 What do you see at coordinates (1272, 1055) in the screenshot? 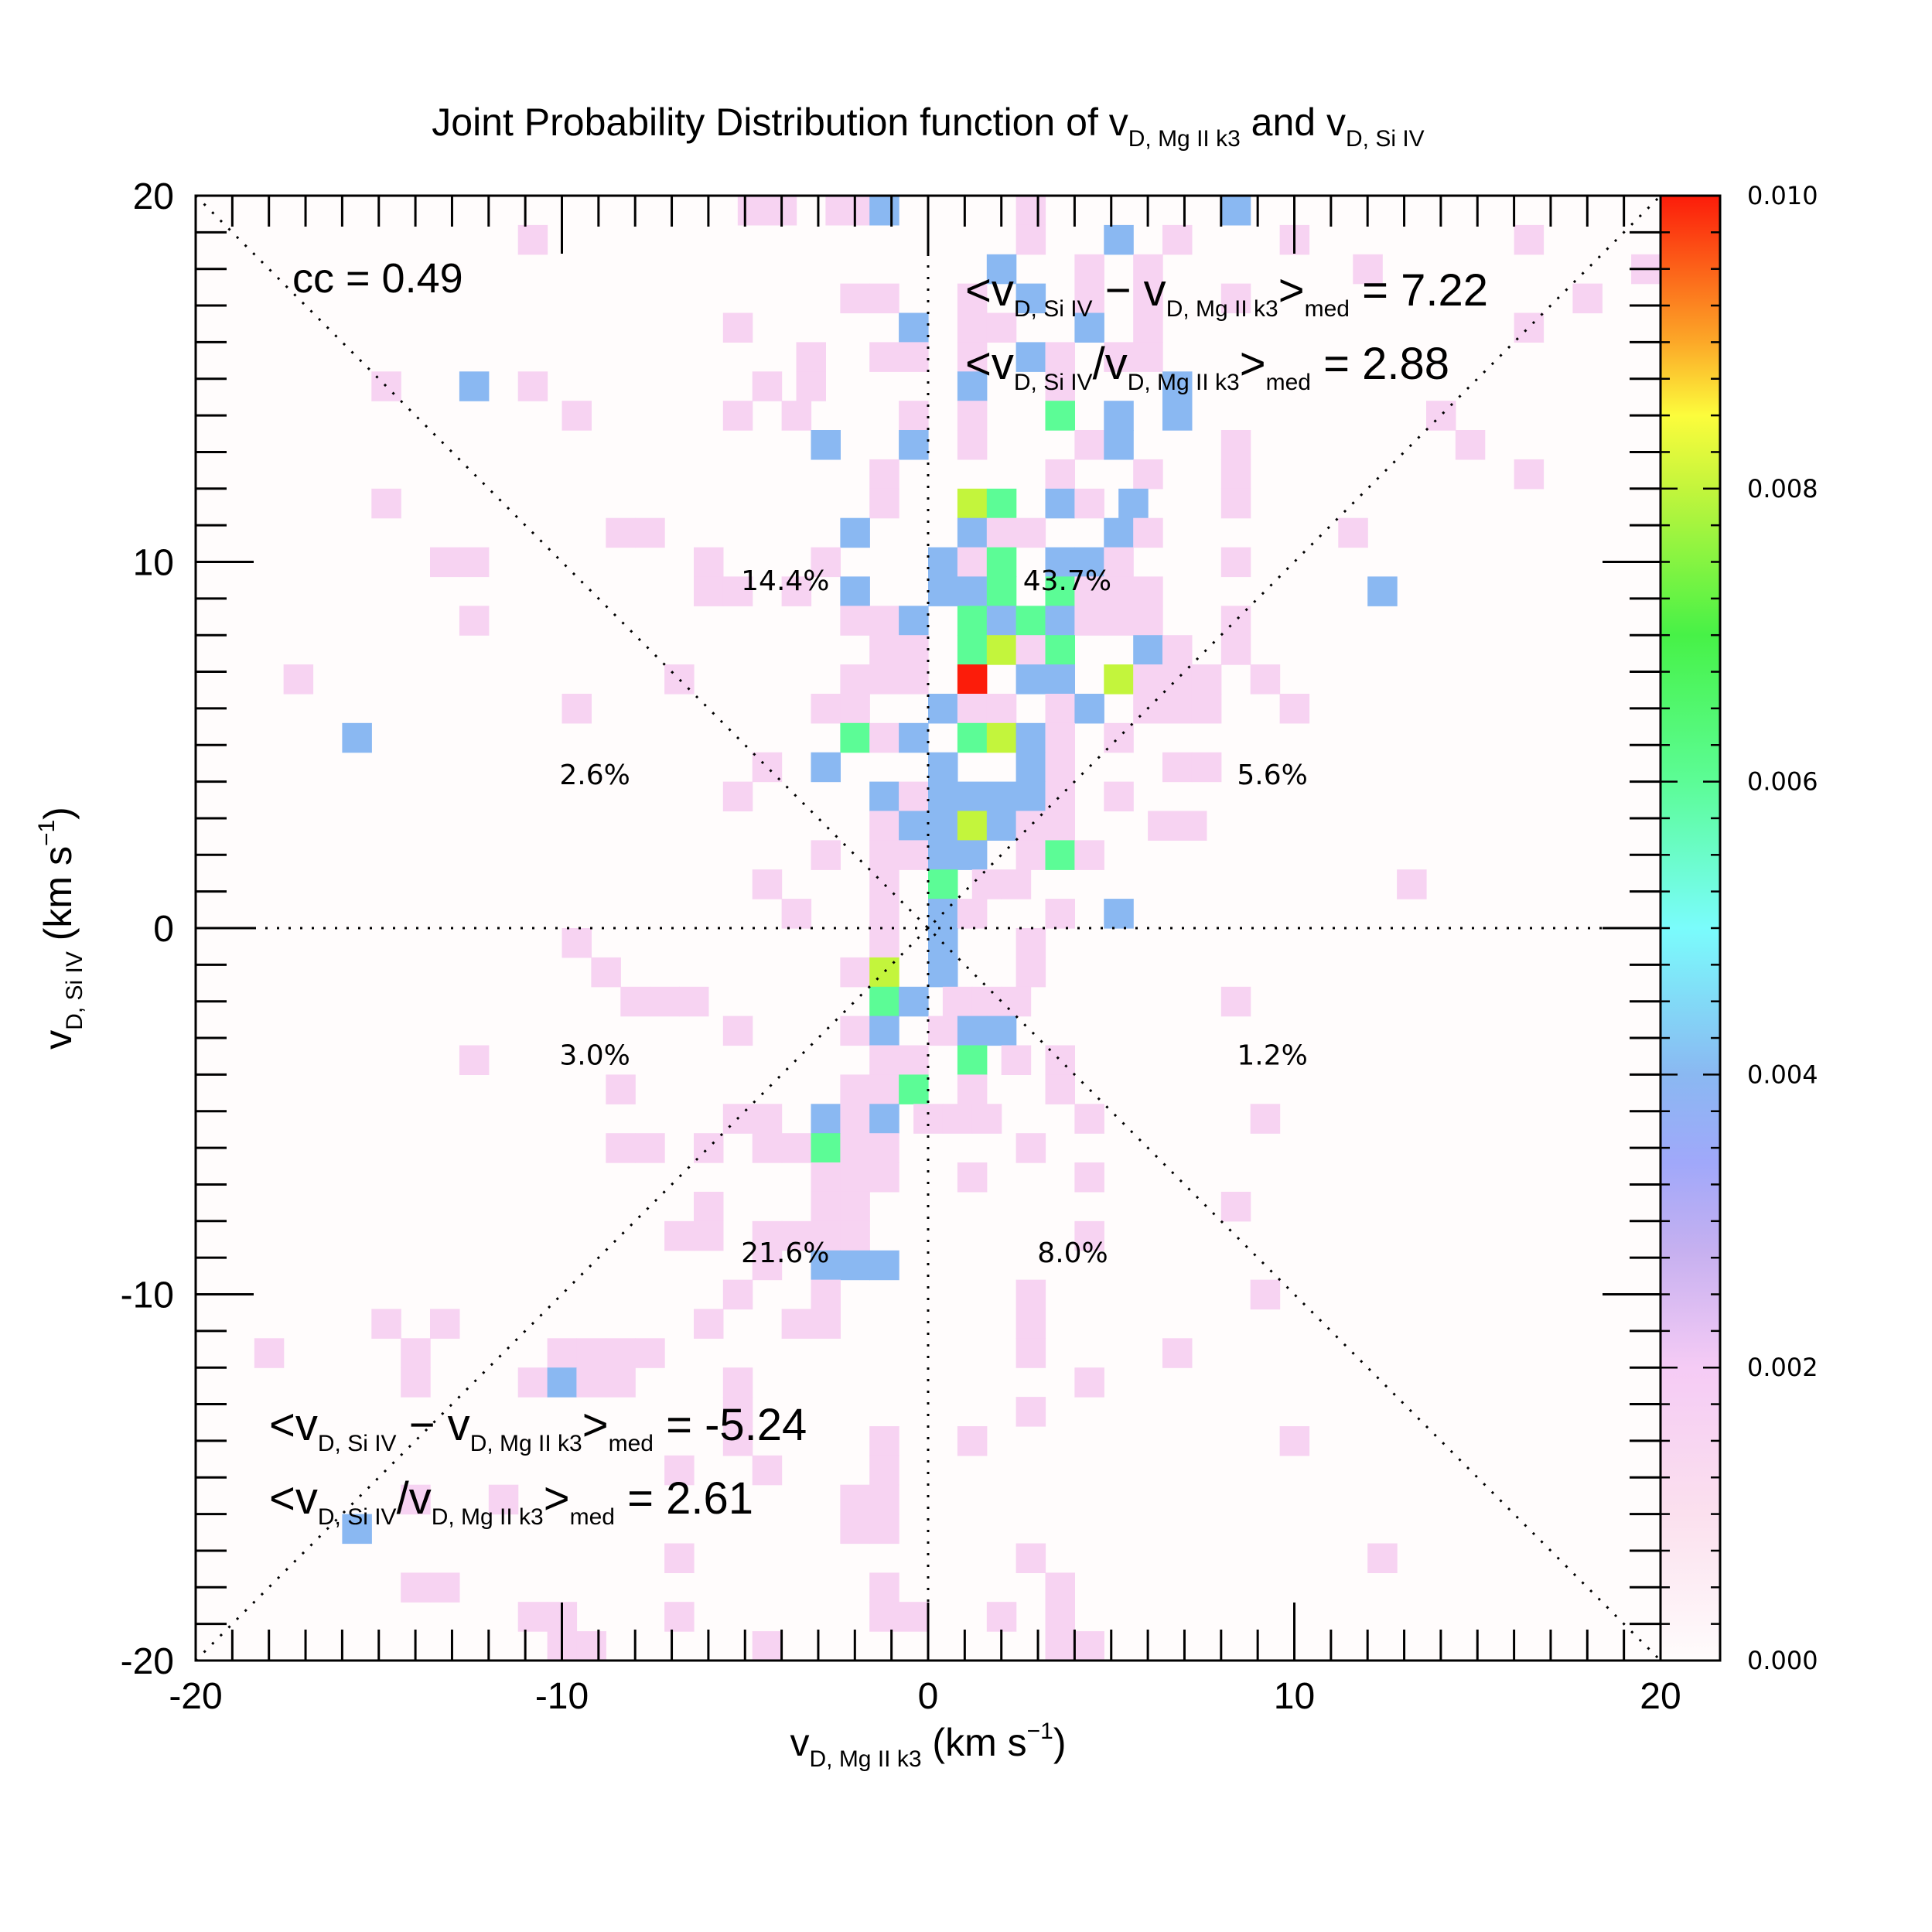
I see `sector-percentage: 1.2%` at bounding box center [1272, 1055].